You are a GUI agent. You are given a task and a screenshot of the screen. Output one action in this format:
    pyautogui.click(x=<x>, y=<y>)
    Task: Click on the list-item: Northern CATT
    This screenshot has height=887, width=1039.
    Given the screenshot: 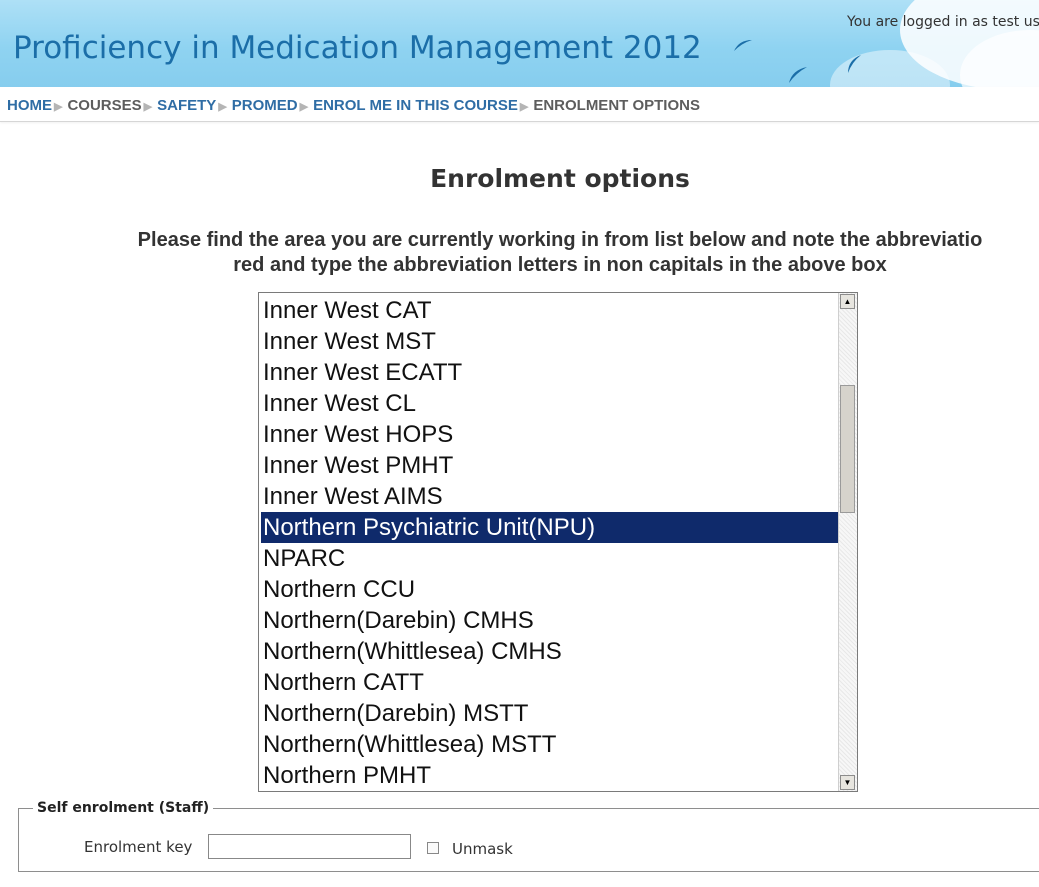 What is the action you would take?
    pyautogui.click(x=343, y=682)
    